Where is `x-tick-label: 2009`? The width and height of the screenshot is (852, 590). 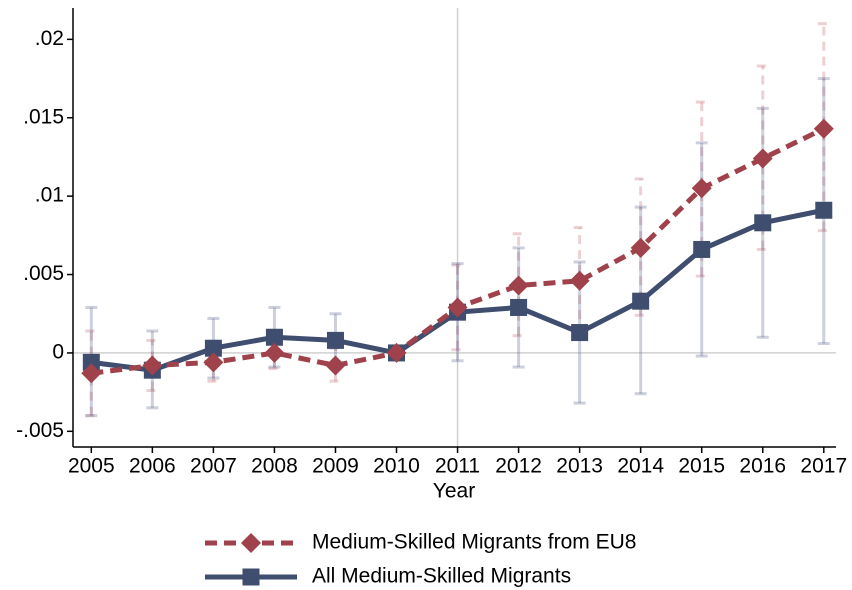 x-tick-label: 2009 is located at coordinates (335, 466).